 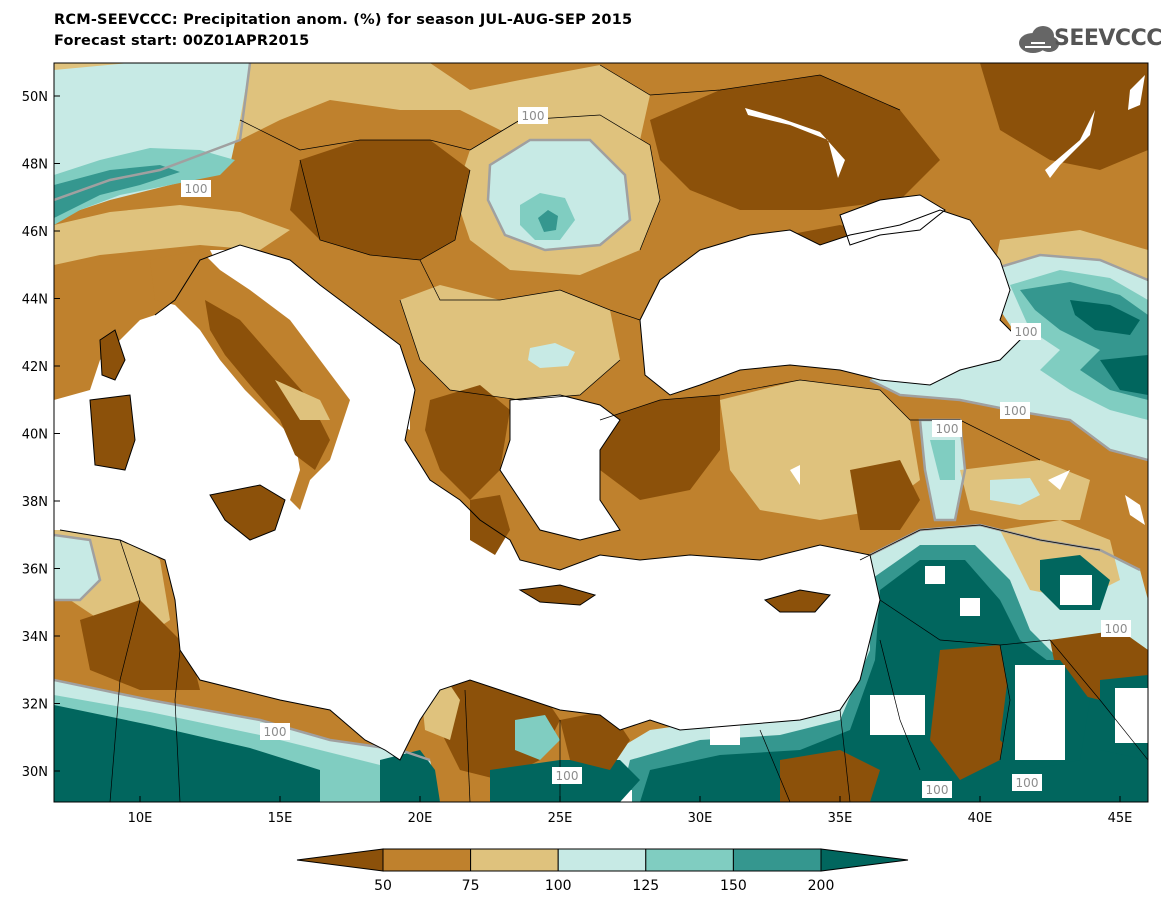 I want to click on field-lt50-ukraine, so click(x=795, y=142).